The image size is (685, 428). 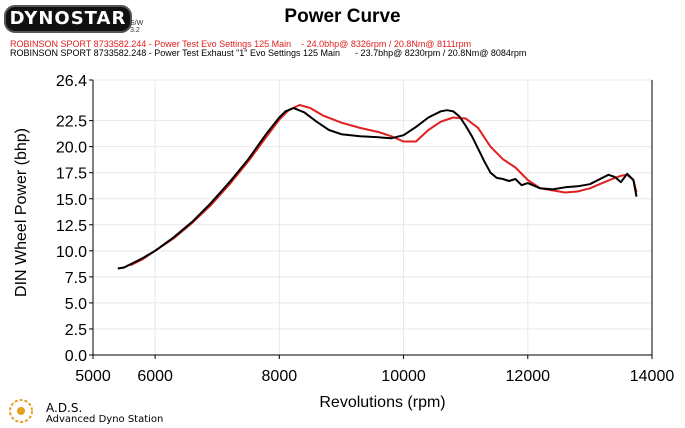 I want to click on y-tick-label: 26.4, so click(x=71, y=81).